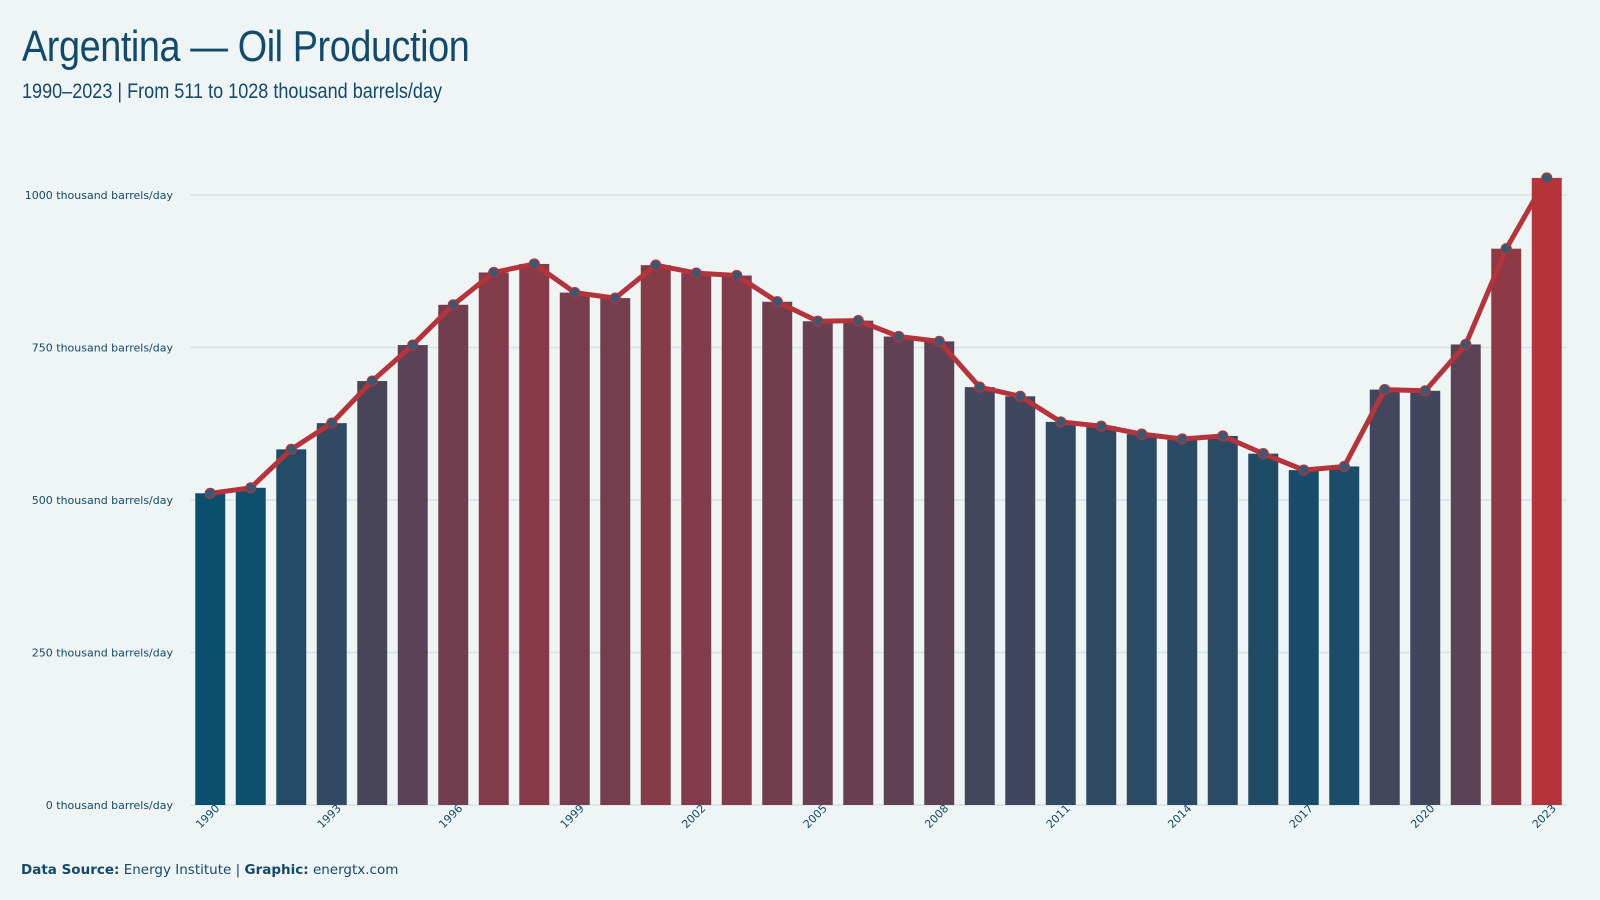  Describe the element at coordinates (372, 593) in the screenshot. I see `bar-1994` at that location.